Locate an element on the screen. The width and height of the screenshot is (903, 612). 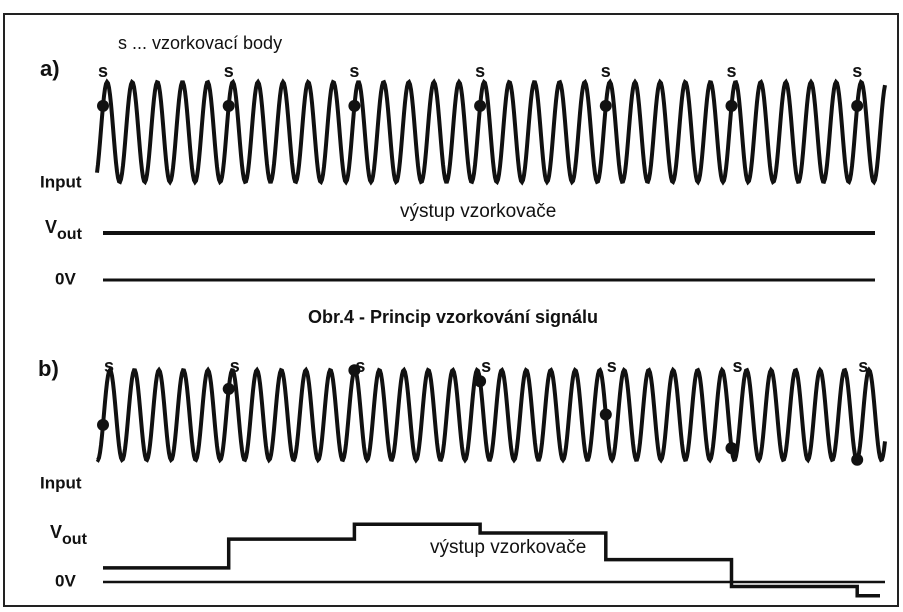
panel-label: b) is located at coordinates (48, 368).